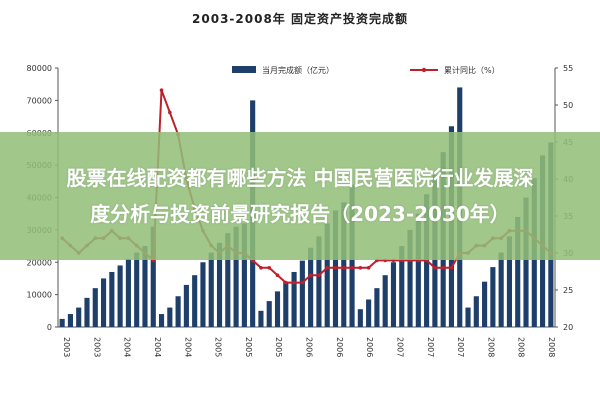 This screenshot has width=600, height=400. What do you see at coordinates (298, 70) in the screenshot?
I see `legend-label-bars: 当月完成额（亿元）` at bounding box center [298, 70].